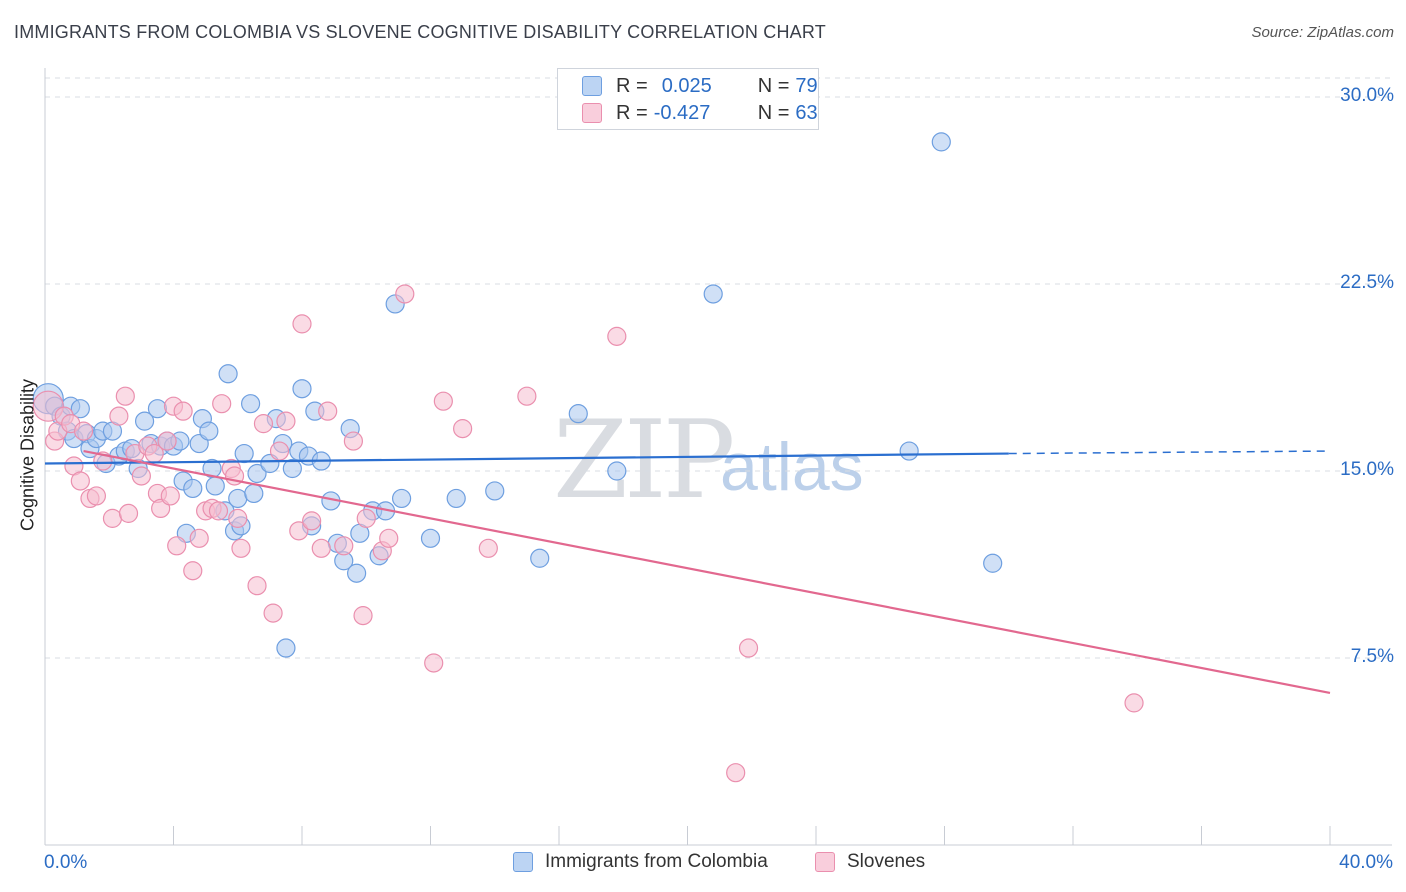 The image size is (1406, 892). What do you see at coordinates (886, 861) in the screenshot?
I see `legend-label: Slovenes` at bounding box center [886, 861].